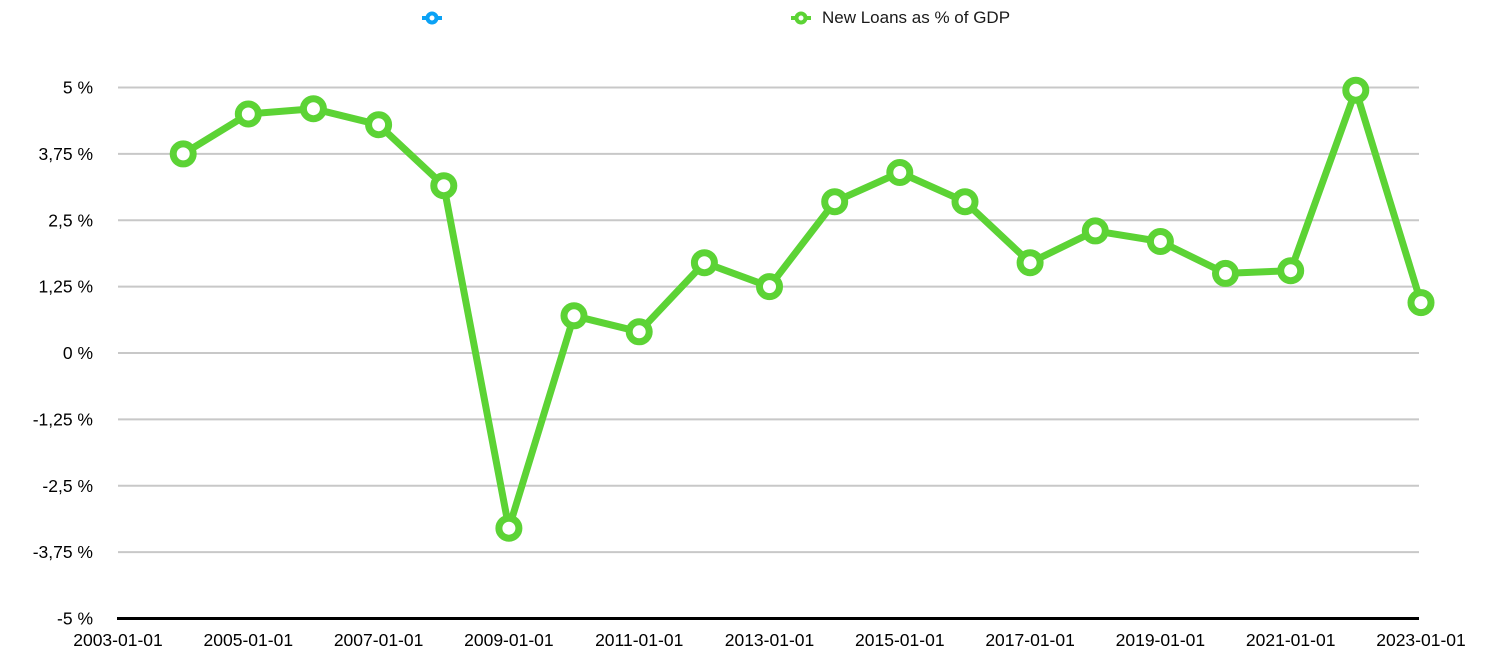 This screenshot has height=664, width=1486. What do you see at coordinates (900, 640) in the screenshot?
I see `x-axis-tick-label: 2015-01-01` at bounding box center [900, 640].